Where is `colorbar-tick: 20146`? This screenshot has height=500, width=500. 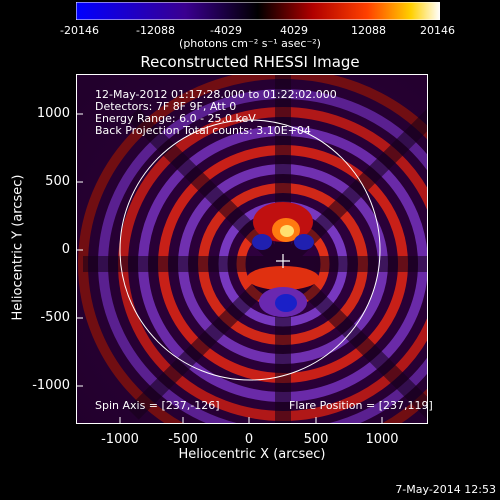 colorbar-tick: 20146 is located at coordinates (437, 30).